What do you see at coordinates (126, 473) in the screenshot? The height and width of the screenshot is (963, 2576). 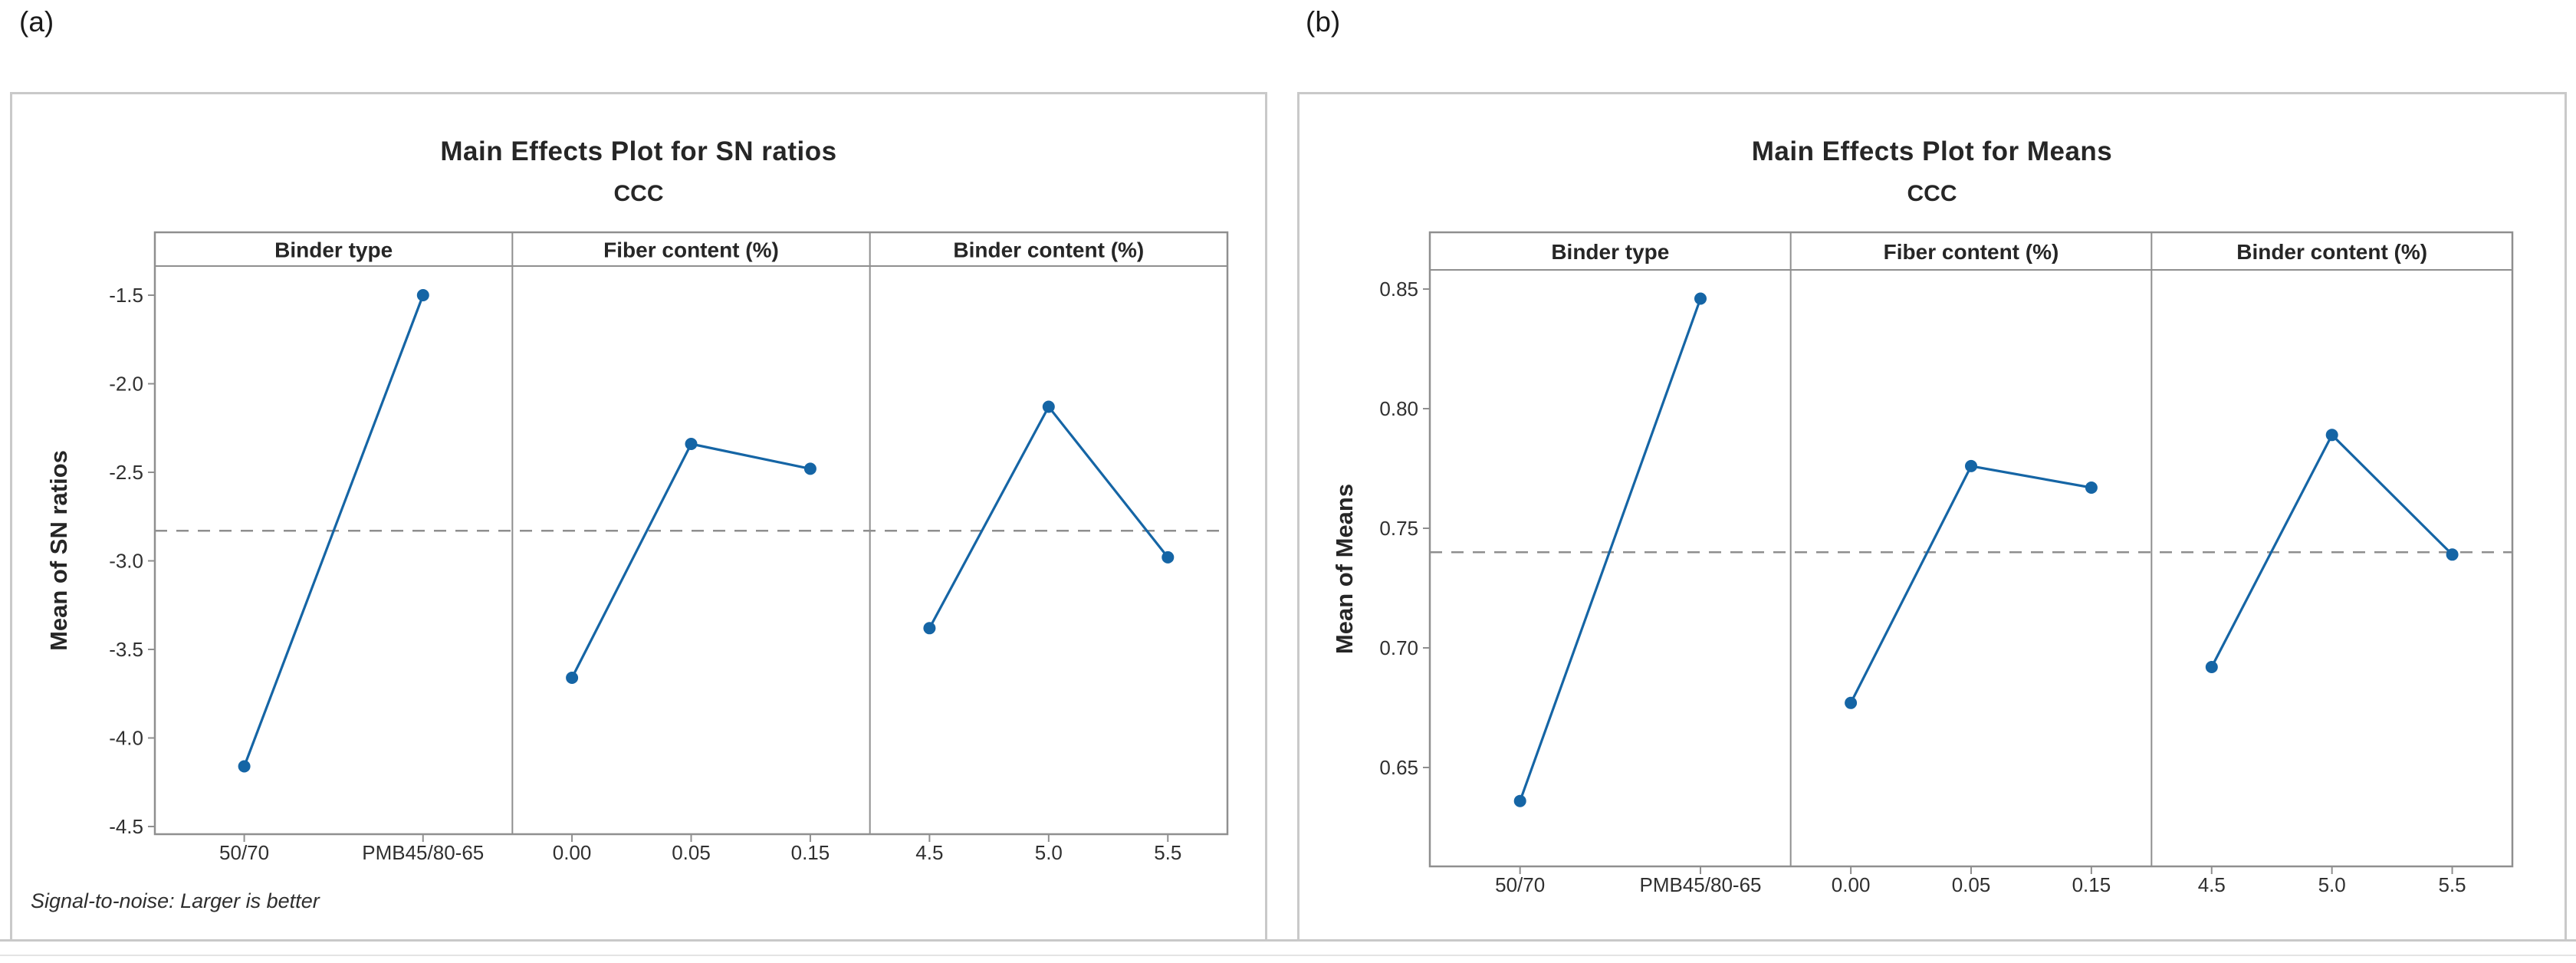 I see `y-tick-label: -2.5` at bounding box center [126, 473].